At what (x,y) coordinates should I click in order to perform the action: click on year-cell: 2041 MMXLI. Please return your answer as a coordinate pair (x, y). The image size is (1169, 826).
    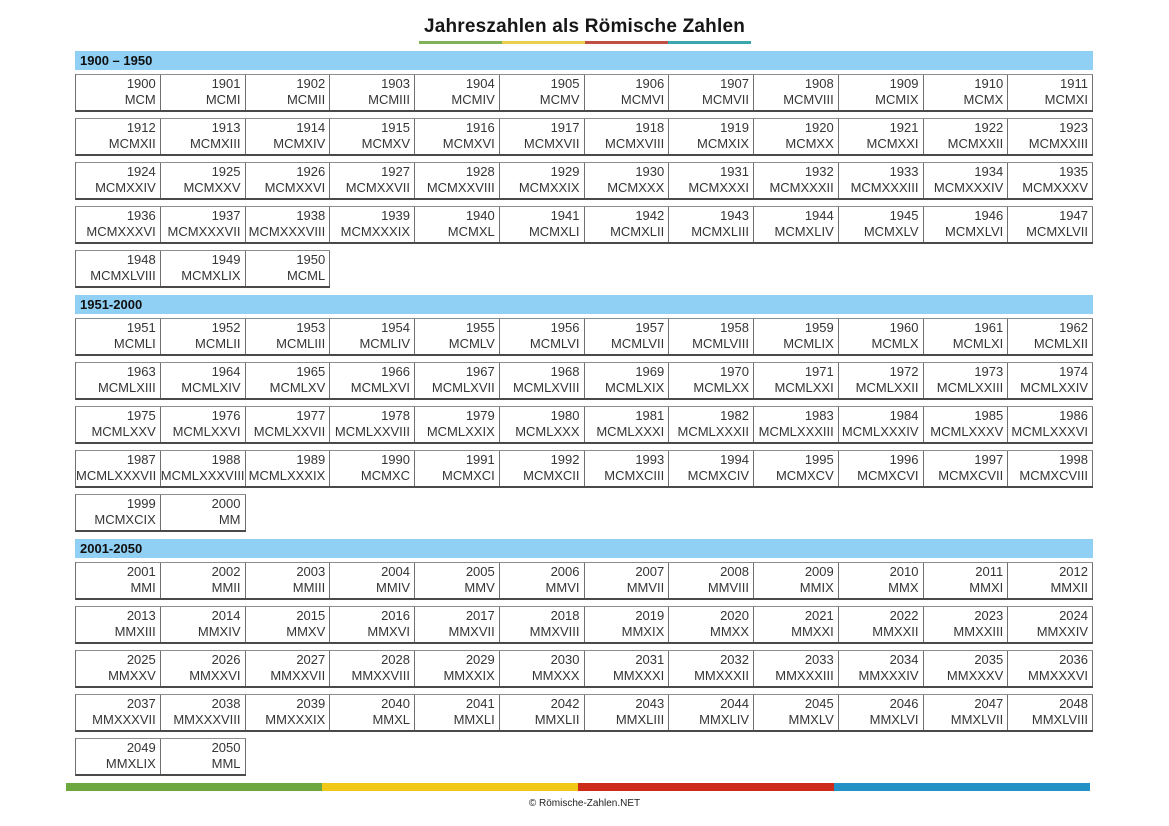
    Looking at the image, I should click on (457, 712).